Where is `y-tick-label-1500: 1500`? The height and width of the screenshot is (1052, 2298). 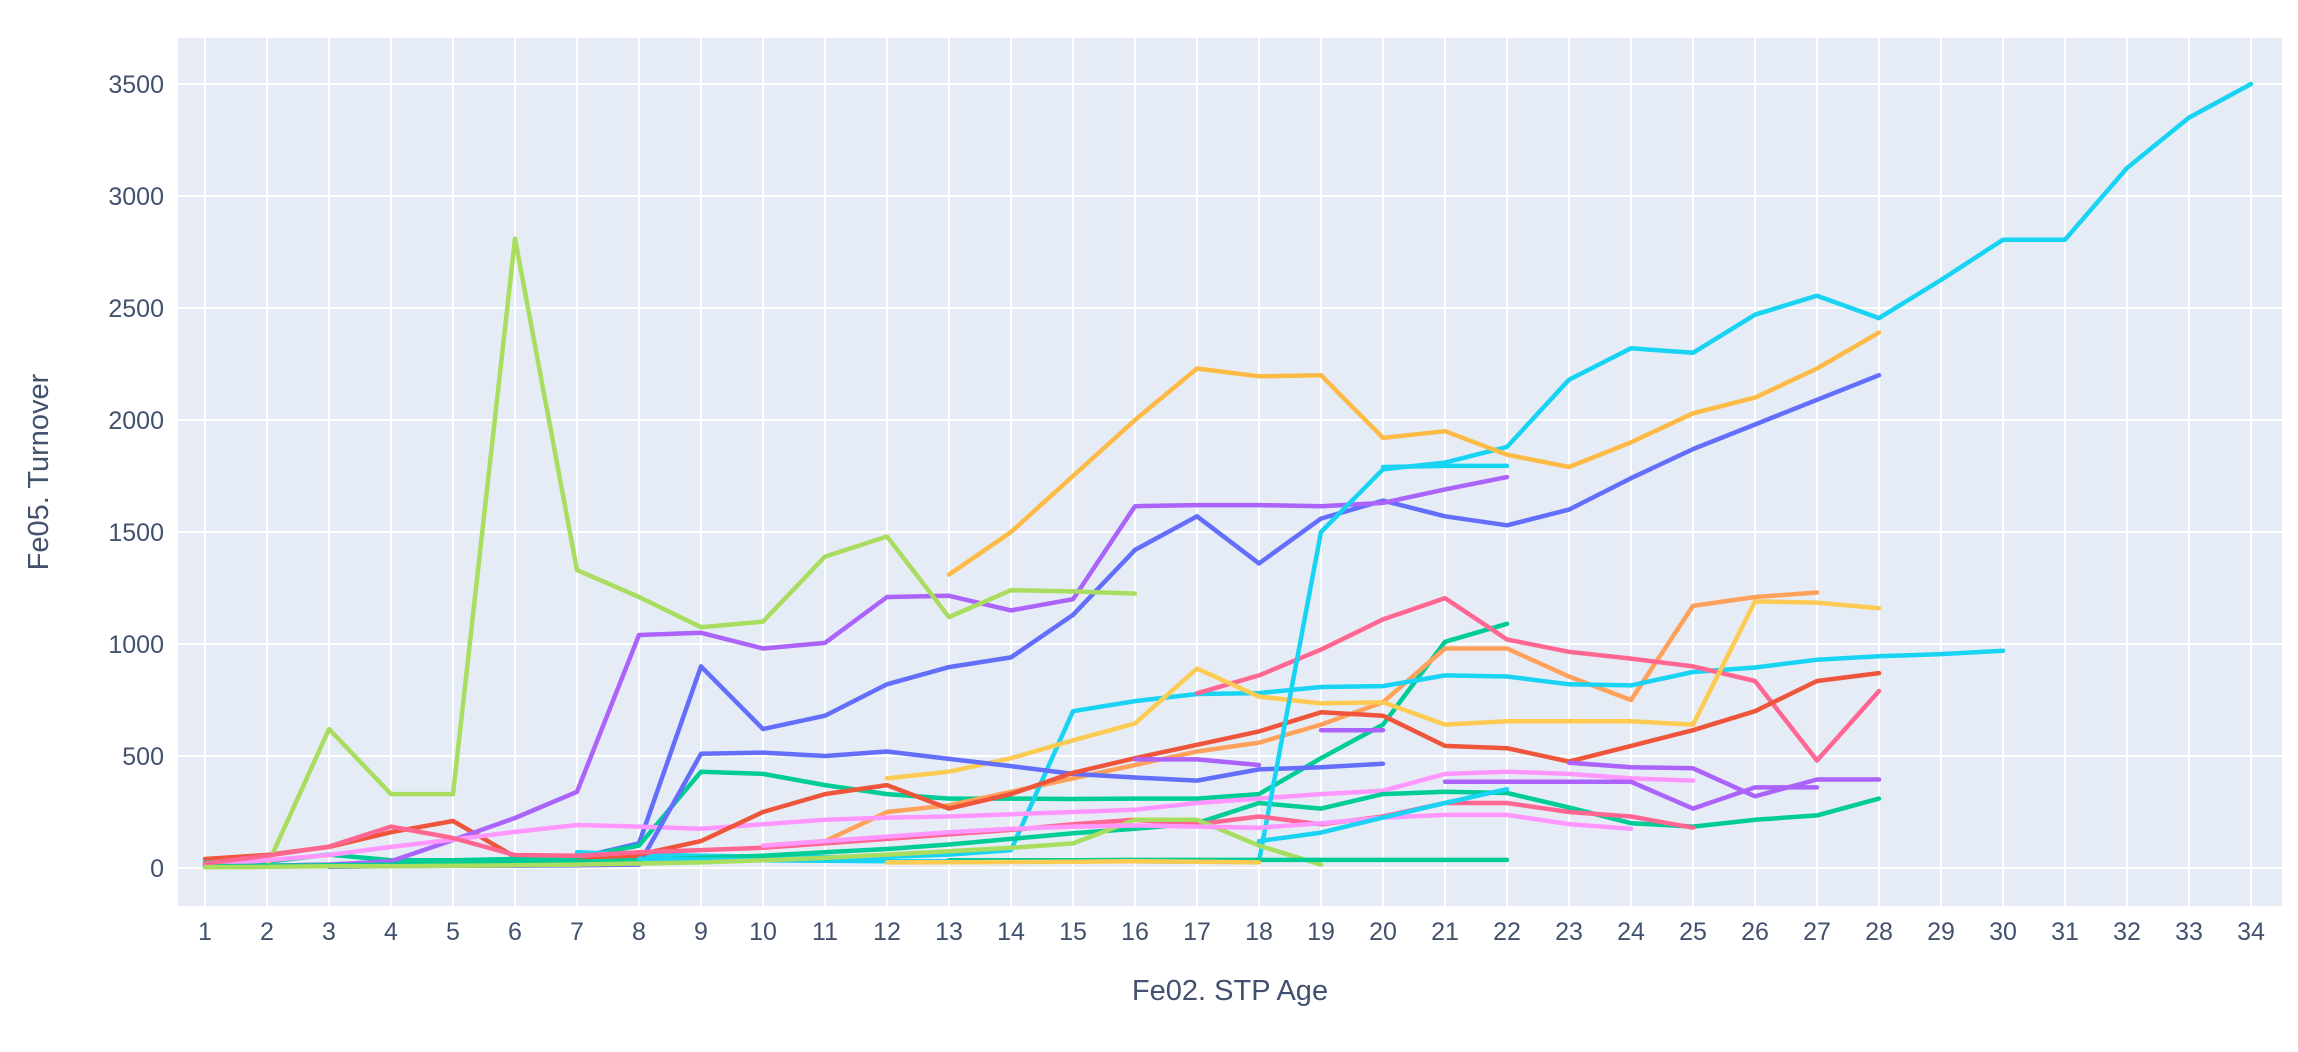
y-tick-label-1500: 1500 is located at coordinates (136, 533).